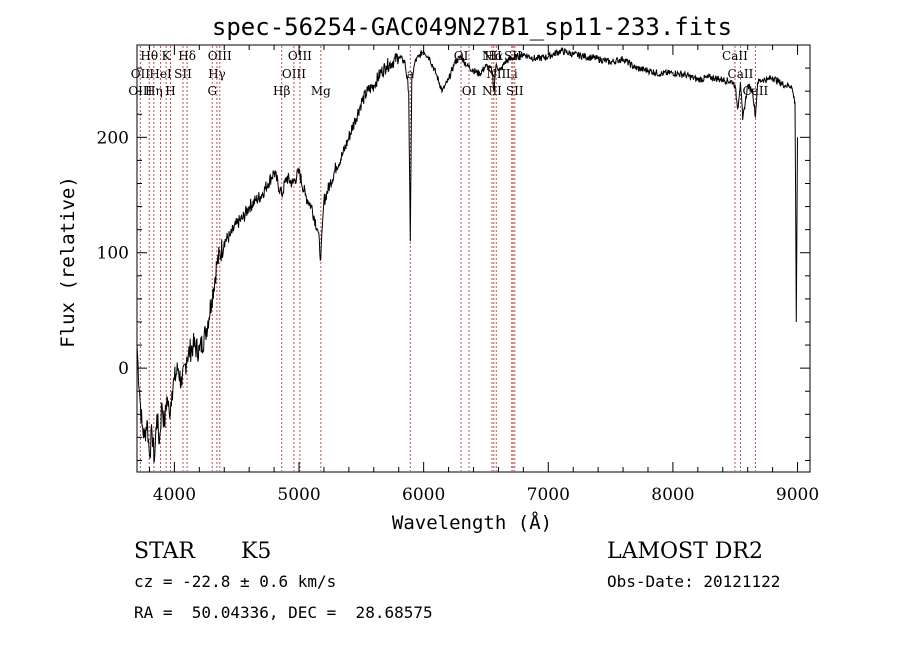  I want to click on spectral-line-label: Hγ, so click(217, 74).